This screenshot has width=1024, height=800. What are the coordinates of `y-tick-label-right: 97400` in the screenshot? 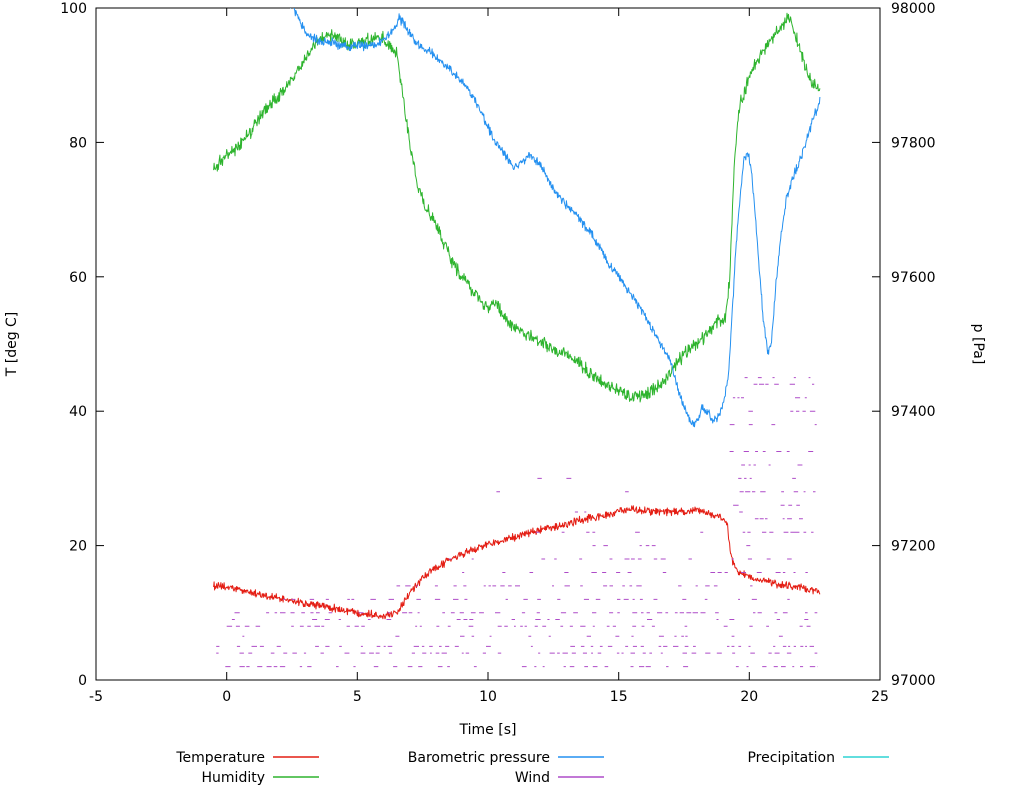 It's located at (913, 412).